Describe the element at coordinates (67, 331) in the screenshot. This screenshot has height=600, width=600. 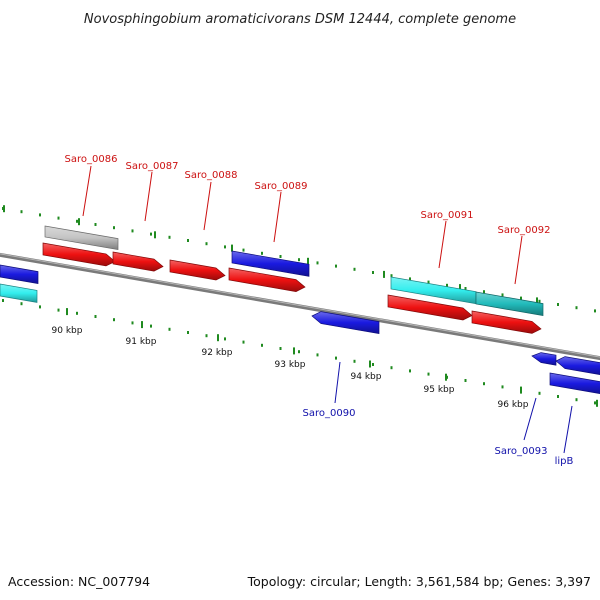
I see `scale-label: 90 kbp` at that location.